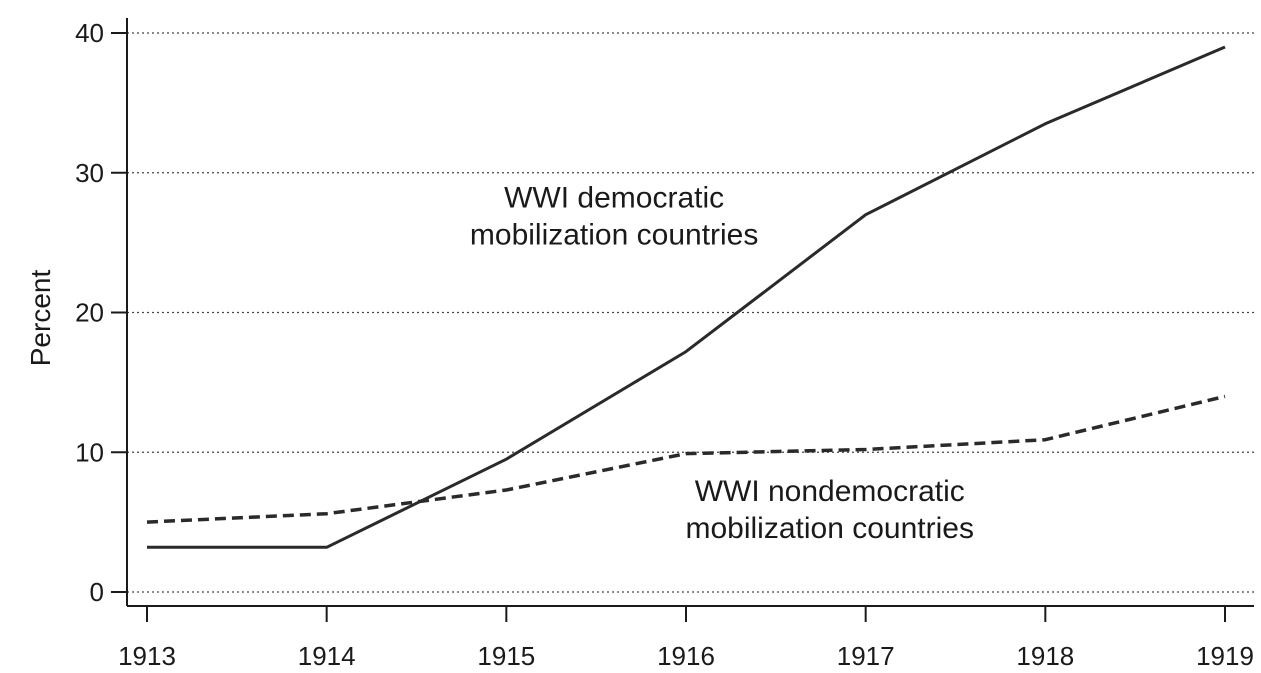  What do you see at coordinates (830, 491) in the screenshot?
I see `nondemocratic-series-label: WWI nondemocratic` at bounding box center [830, 491].